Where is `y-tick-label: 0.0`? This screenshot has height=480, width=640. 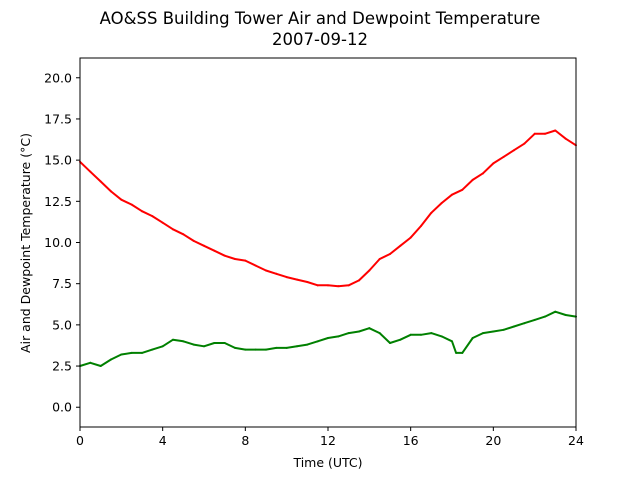
y-tick-label: 0.0 is located at coordinates (62, 407).